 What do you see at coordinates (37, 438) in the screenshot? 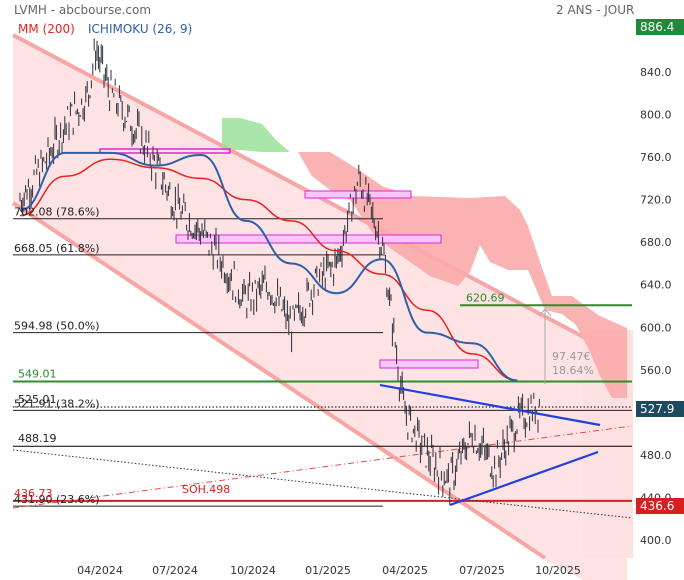
I see `level-label: 488.19` at bounding box center [37, 438].